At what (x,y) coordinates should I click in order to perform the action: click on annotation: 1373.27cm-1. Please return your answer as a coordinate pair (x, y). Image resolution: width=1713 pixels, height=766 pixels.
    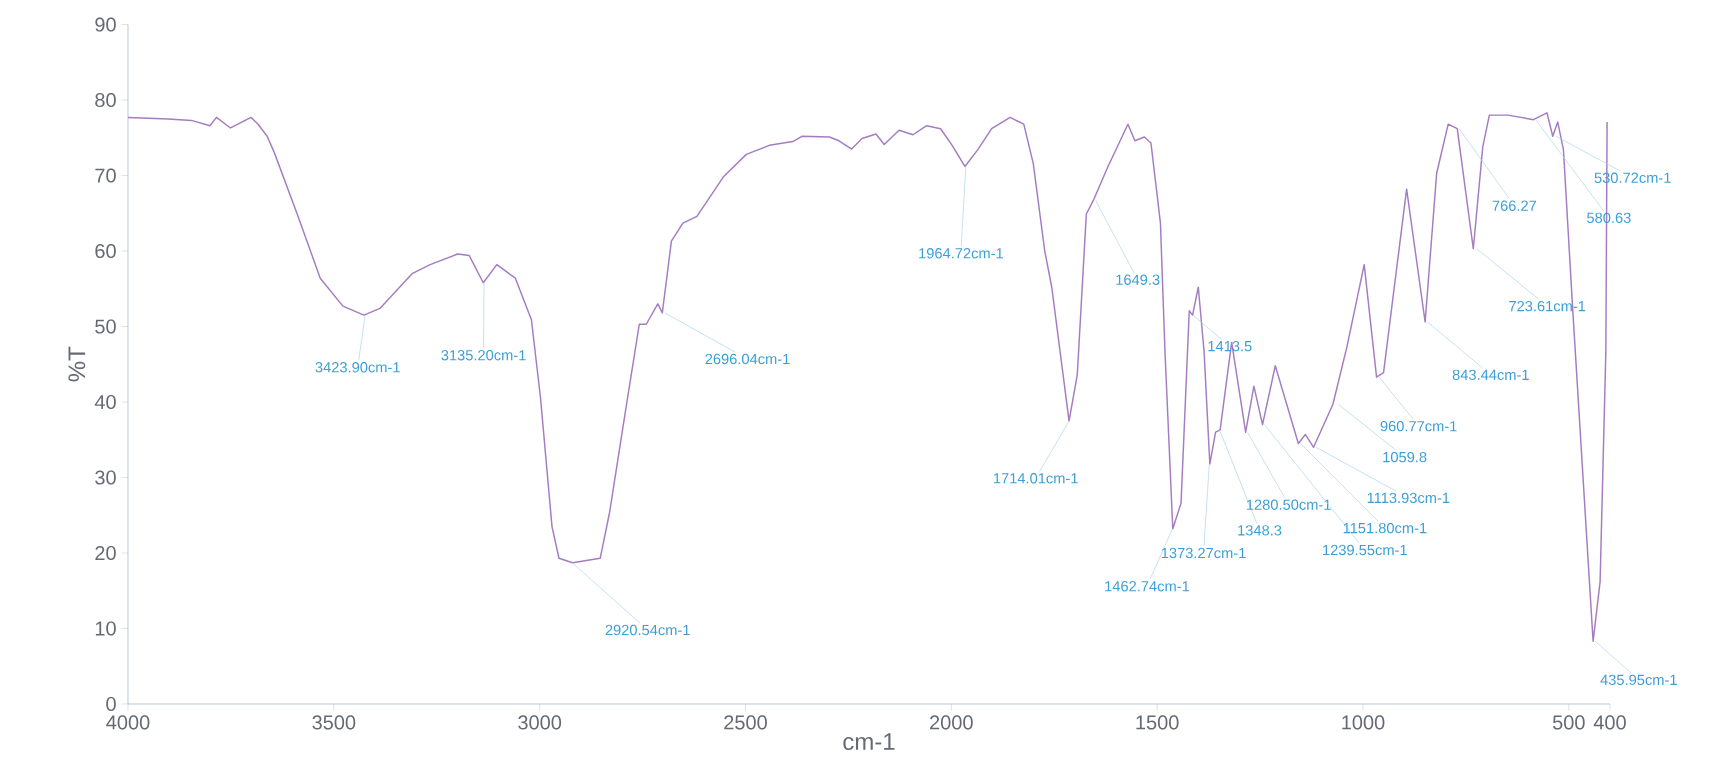
    Looking at the image, I should click on (1203, 553).